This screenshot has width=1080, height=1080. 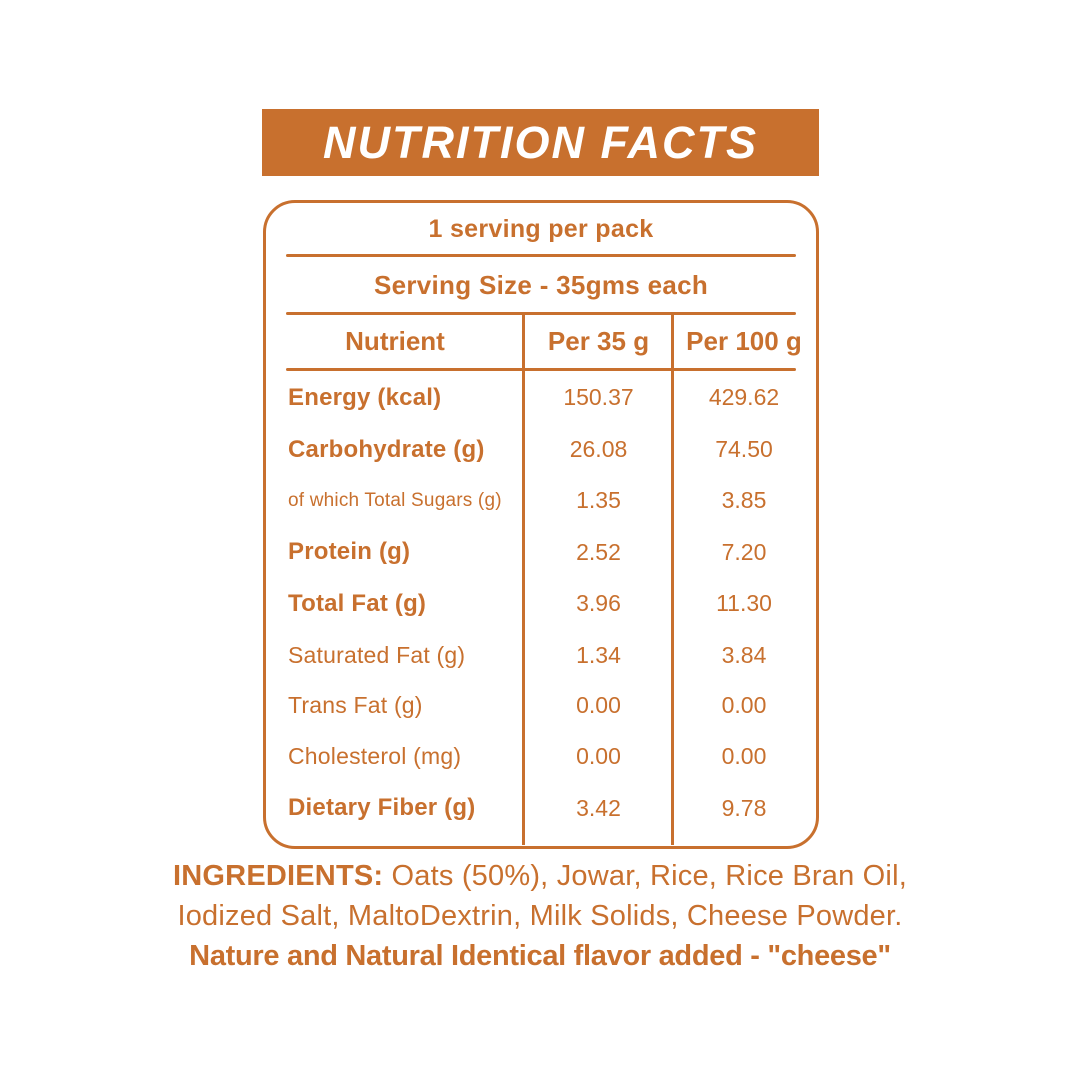 What do you see at coordinates (375, 756) in the screenshot?
I see `nutrient-name: Cholesterol (mg)` at bounding box center [375, 756].